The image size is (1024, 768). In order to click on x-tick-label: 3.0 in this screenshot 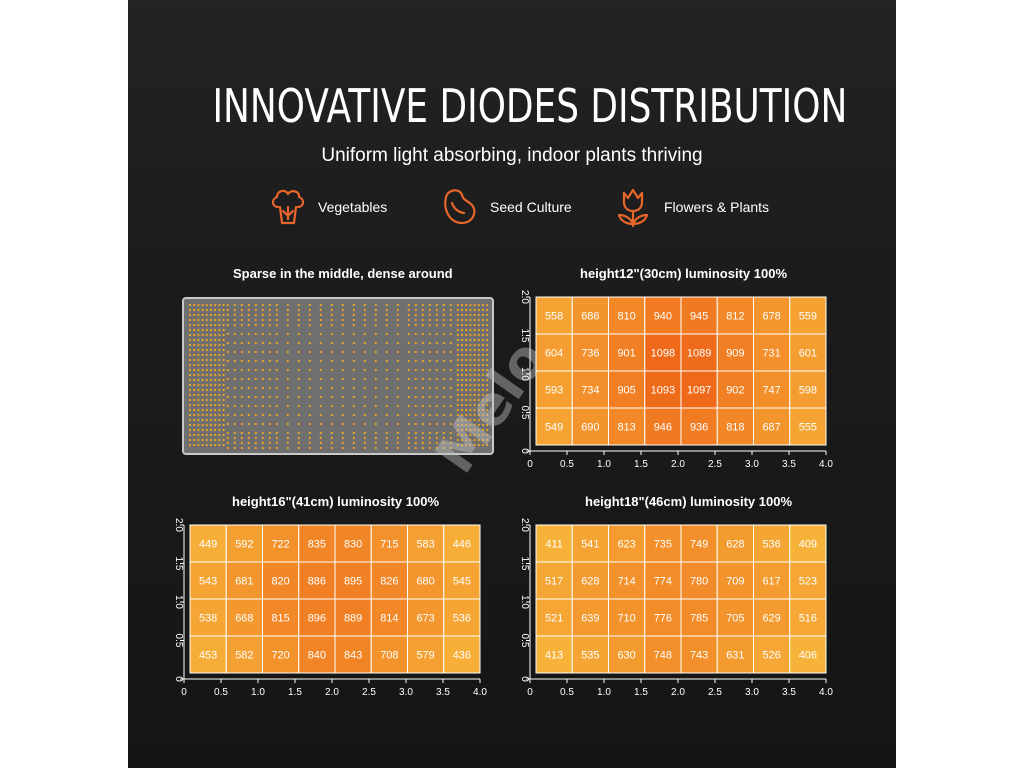, I will do `click(752, 692)`.